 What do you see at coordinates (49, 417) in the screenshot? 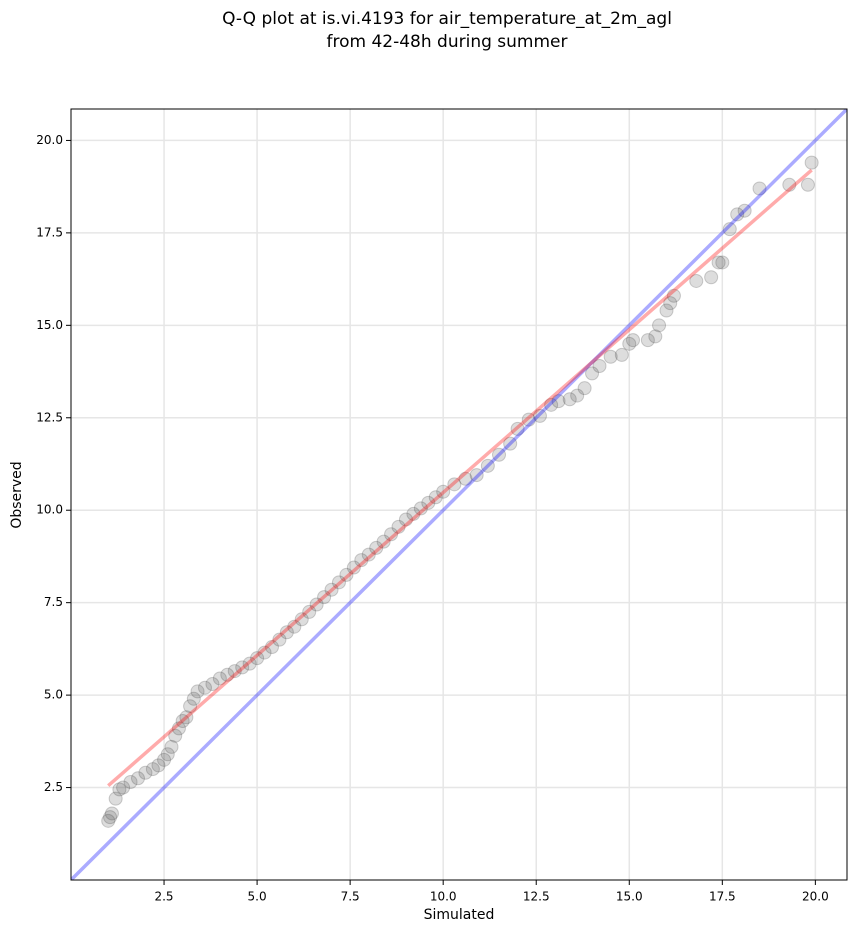
I see `y-tick-label: 12.5` at bounding box center [49, 417].